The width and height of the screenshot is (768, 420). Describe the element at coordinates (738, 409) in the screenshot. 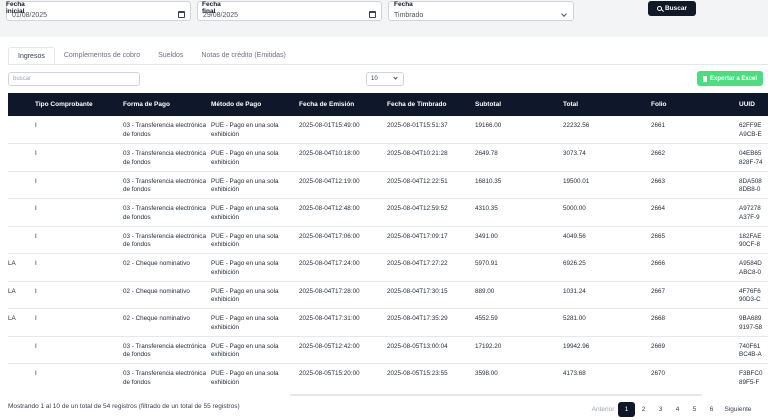

I see `next-page-button: Siguiente` at that location.